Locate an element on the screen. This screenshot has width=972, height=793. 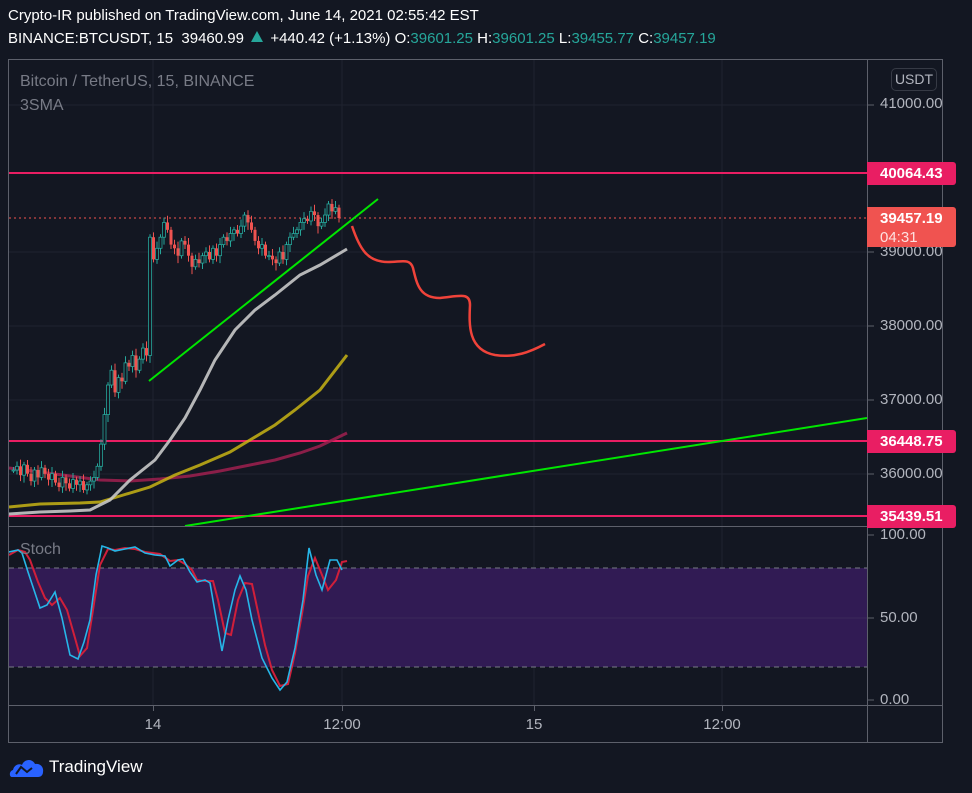
time-tick: 15 is located at coordinates (534, 724).